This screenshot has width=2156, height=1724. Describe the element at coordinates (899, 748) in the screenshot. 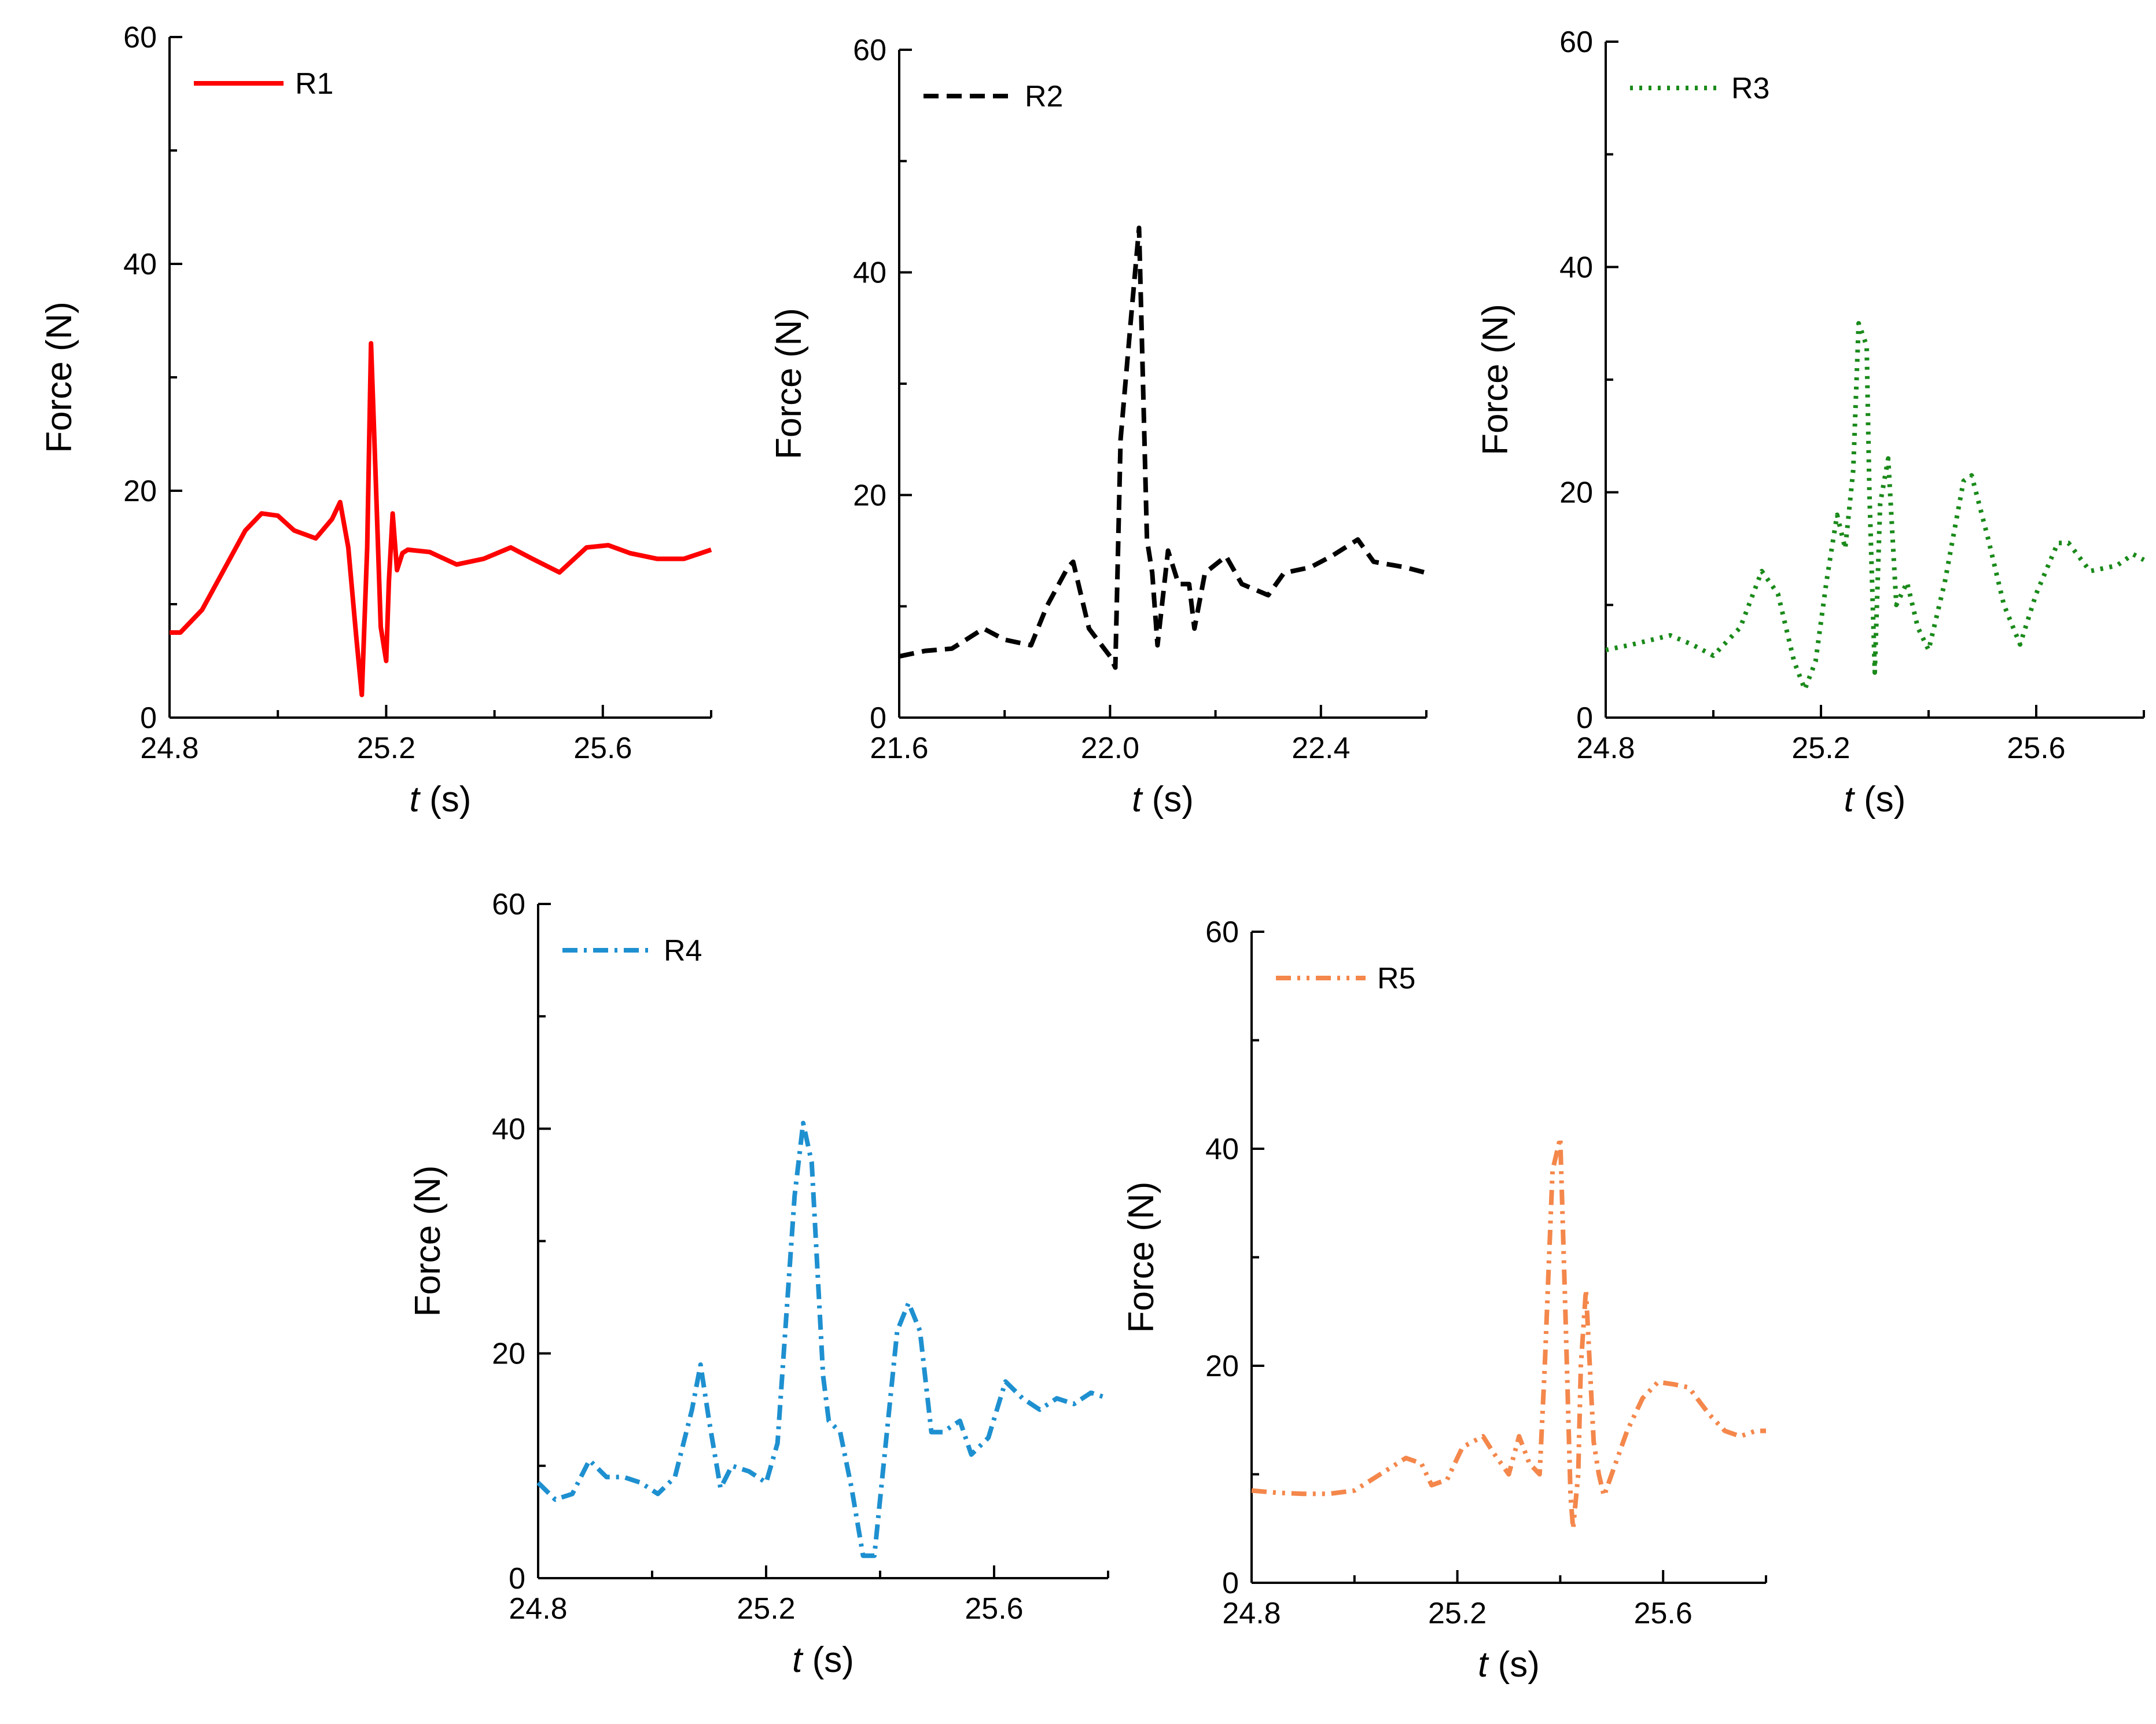

I see `x-tick-label: 21.6` at that location.